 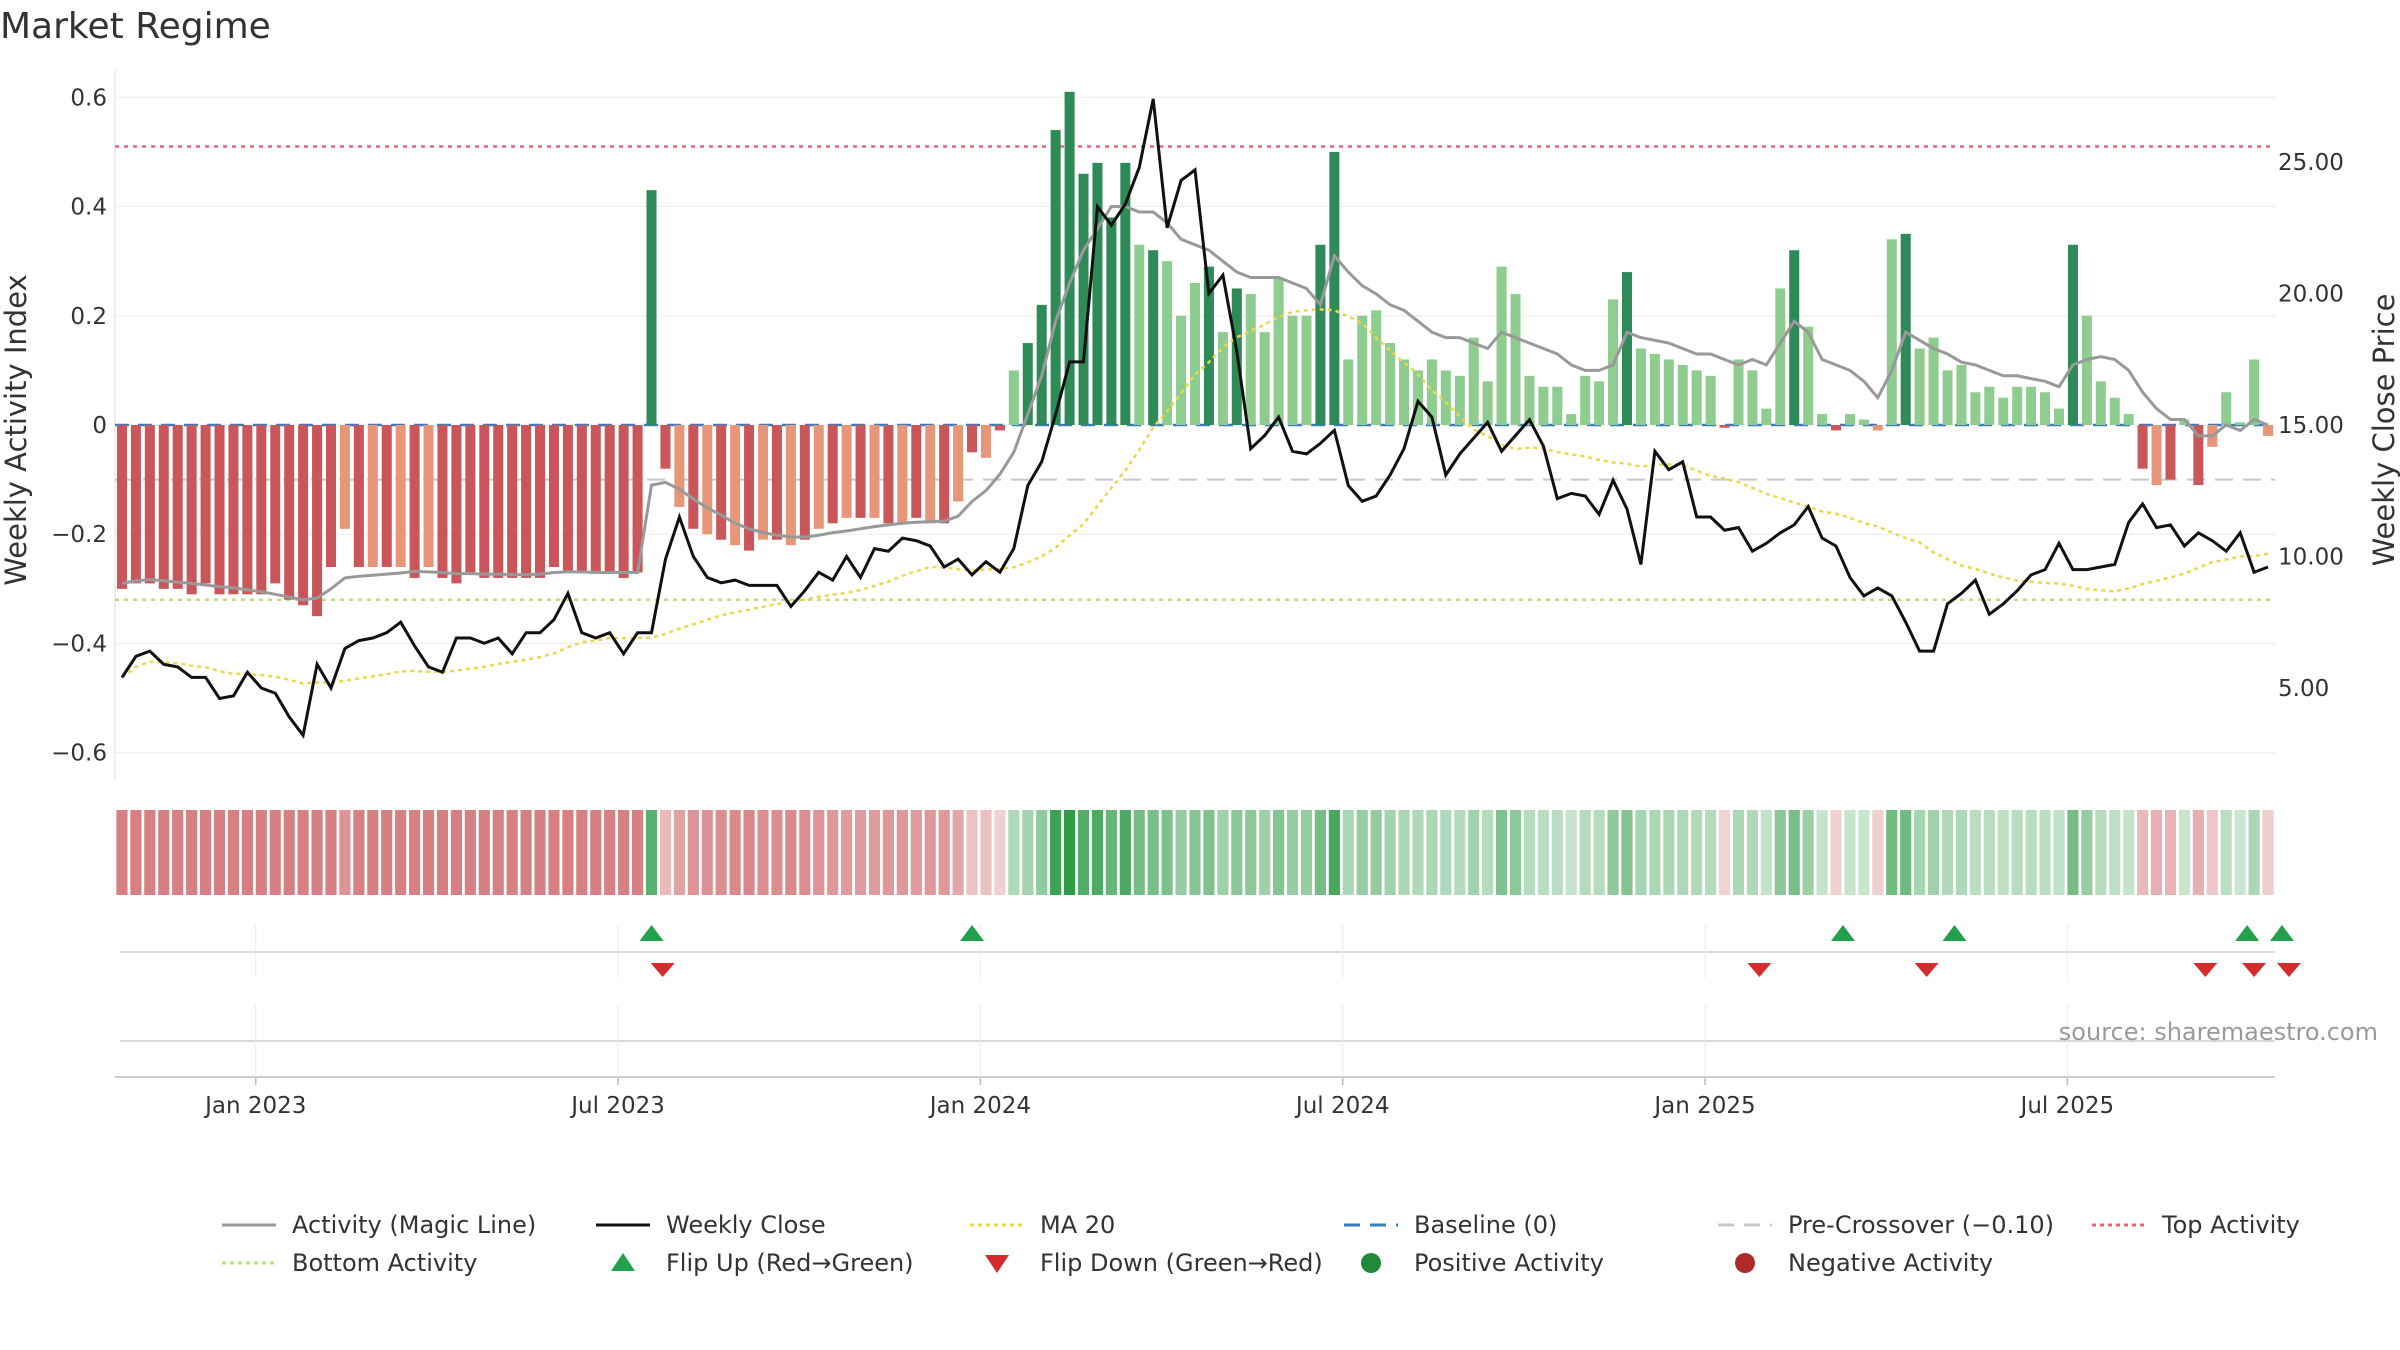 I want to click on y-tick-label: 0.2, so click(x=88, y=317).